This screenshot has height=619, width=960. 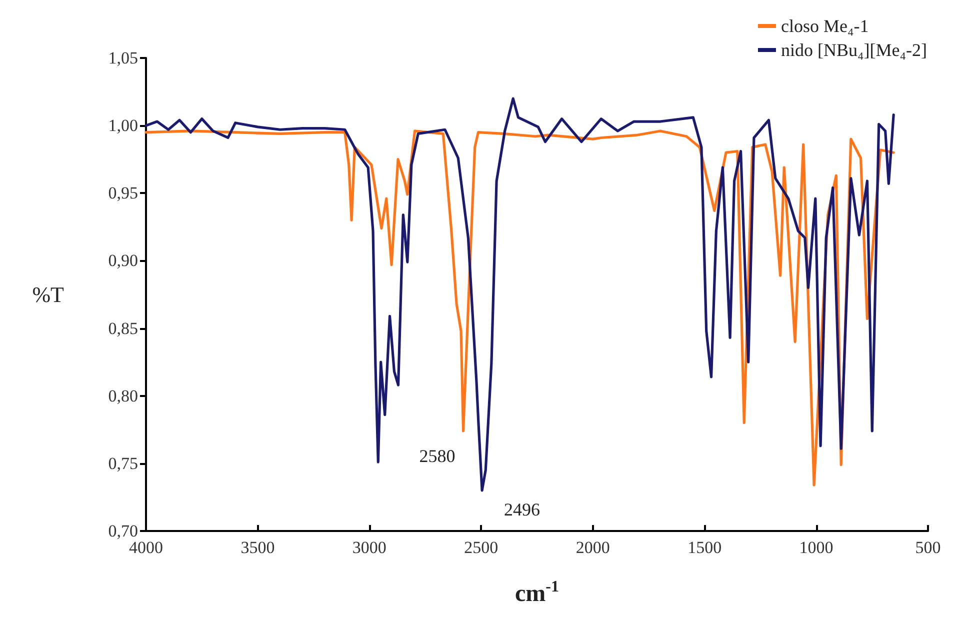 I want to click on x-tick-label: 3500, so click(x=257, y=547).